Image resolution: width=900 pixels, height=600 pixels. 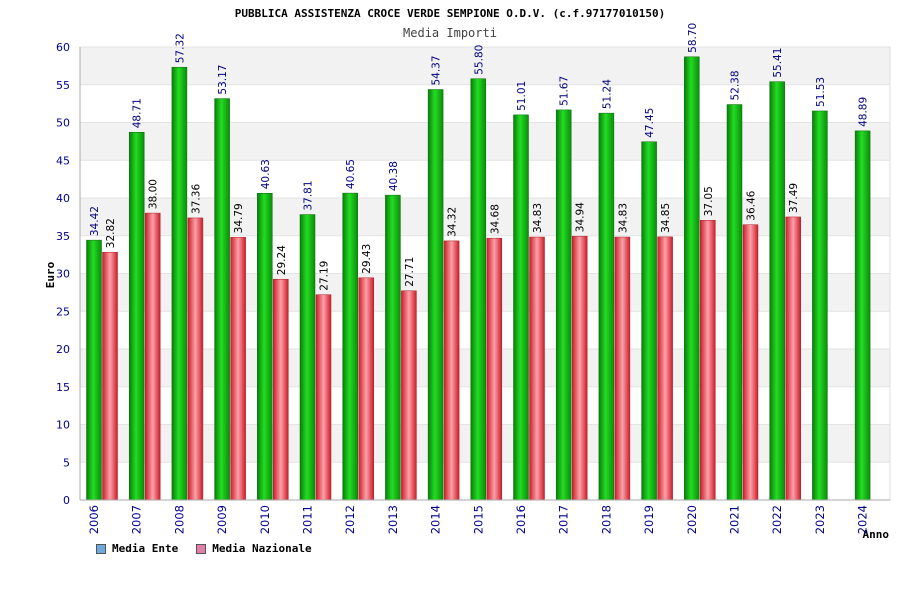 What do you see at coordinates (450, 33) in the screenshot?
I see `chart-subtitle: Media Importi` at bounding box center [450, 33].